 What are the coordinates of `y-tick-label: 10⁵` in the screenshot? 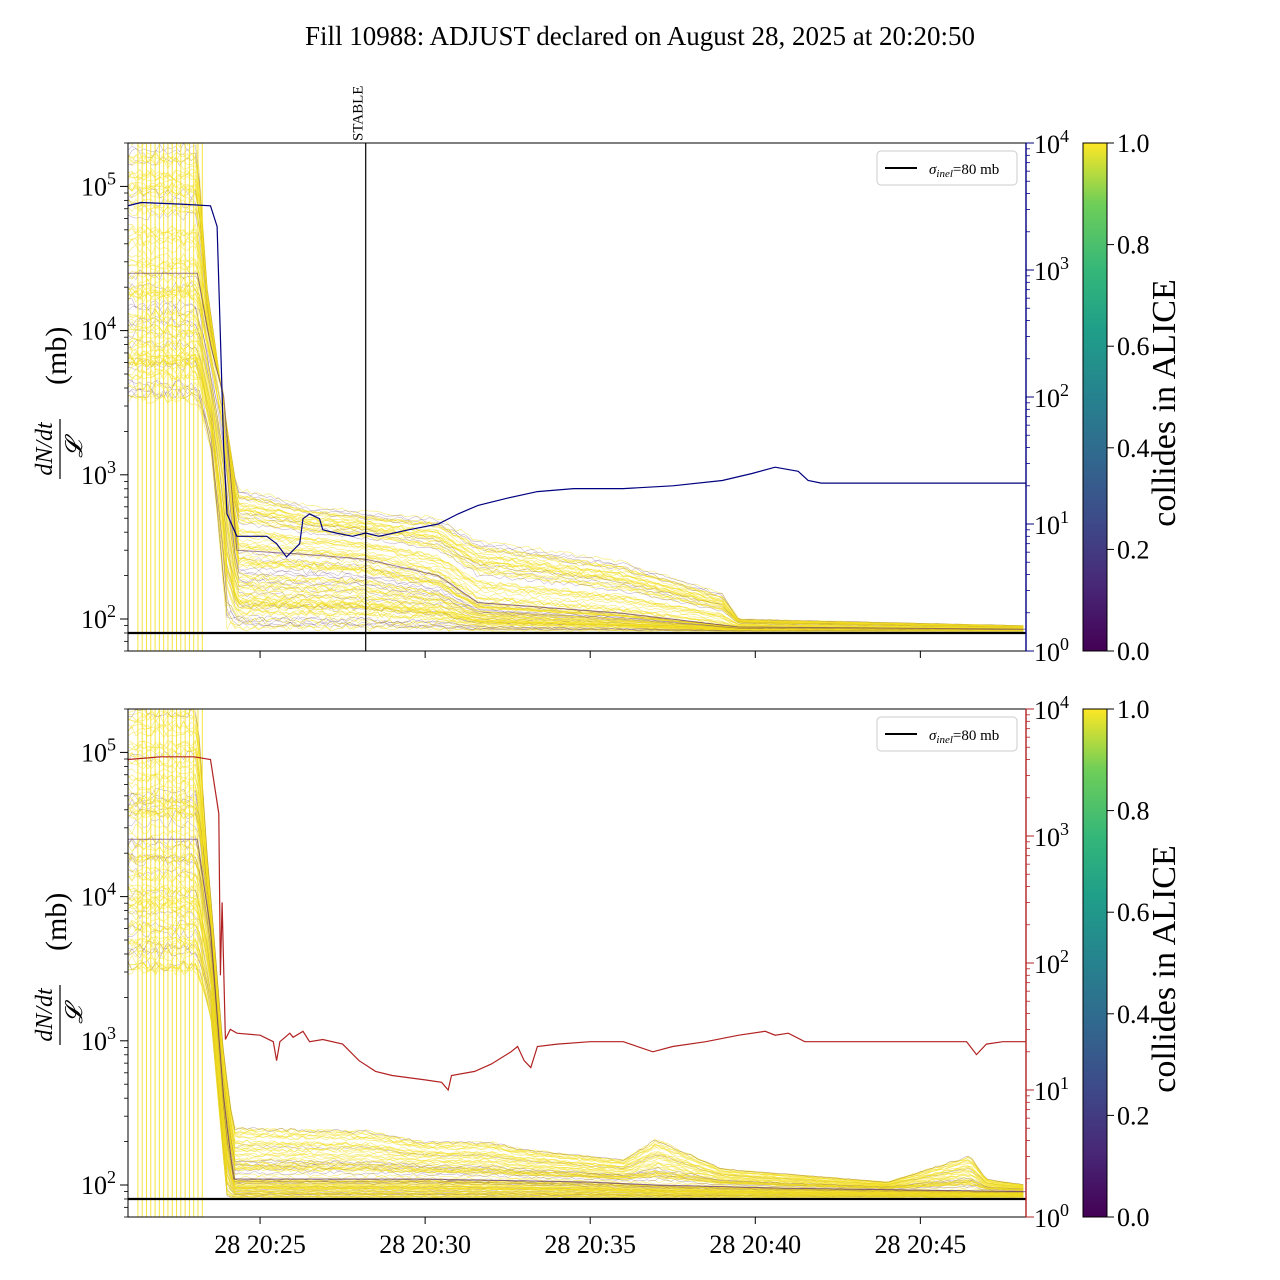 It's located at (98, 184).